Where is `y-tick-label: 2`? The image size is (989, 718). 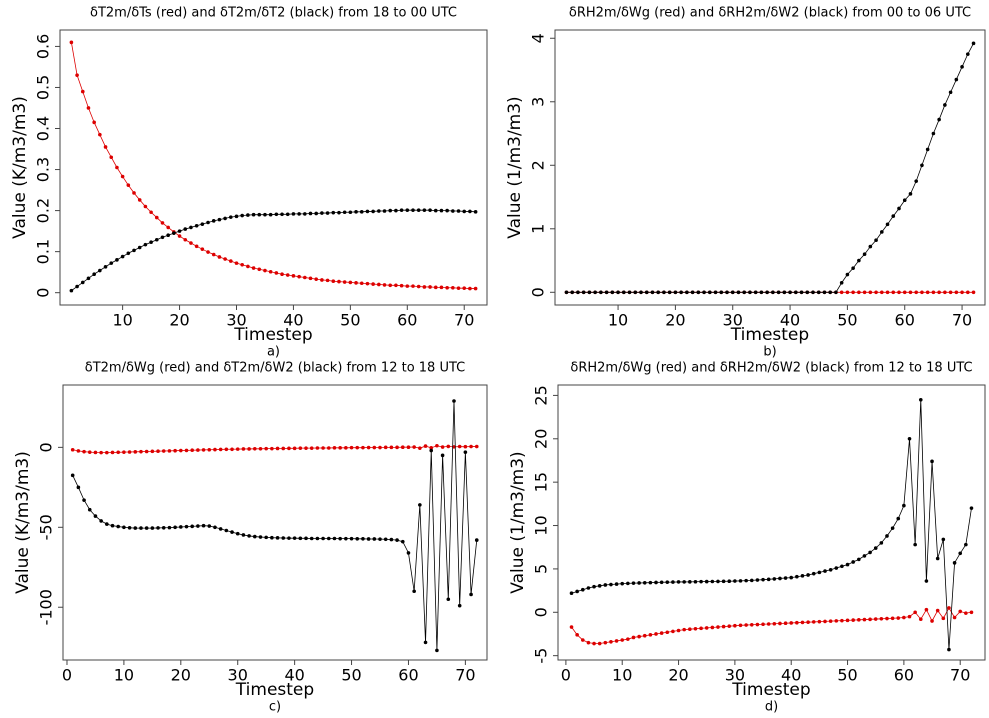
y-tick-label: 2 is located at coordinates (538, 165).